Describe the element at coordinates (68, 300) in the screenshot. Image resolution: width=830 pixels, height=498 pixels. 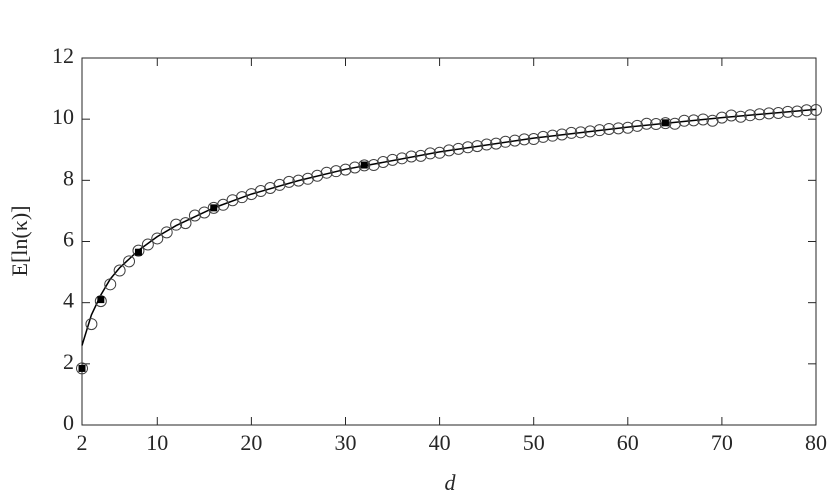
I see `y-tick-label: 4` at that location.